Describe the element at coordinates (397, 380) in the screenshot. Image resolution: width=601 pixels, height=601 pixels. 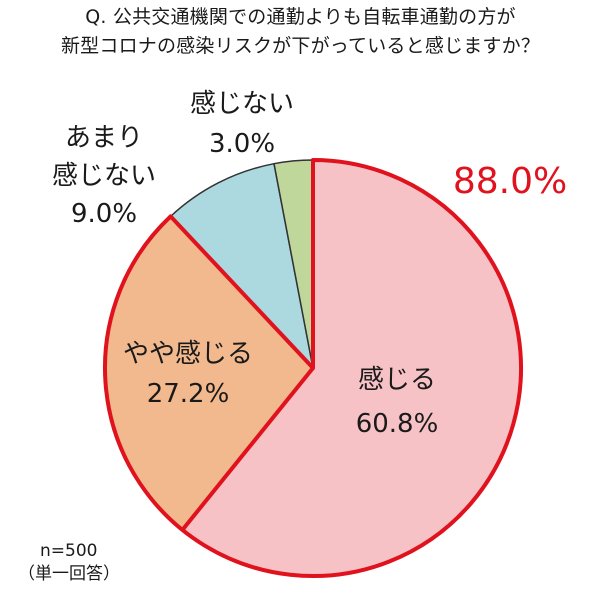
I see `slice-category-label: 感じる` at that location.